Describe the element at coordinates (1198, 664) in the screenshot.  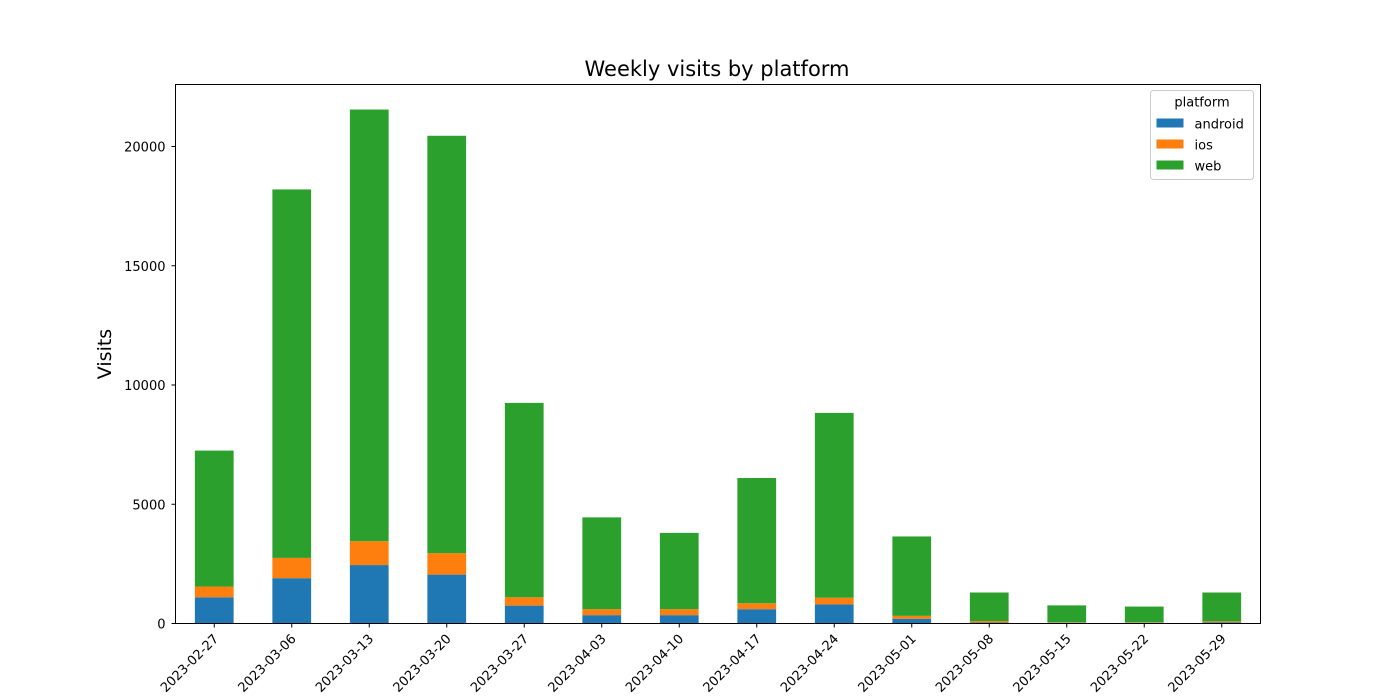
I see `x-tick-label: 2023-05-29` at that location.